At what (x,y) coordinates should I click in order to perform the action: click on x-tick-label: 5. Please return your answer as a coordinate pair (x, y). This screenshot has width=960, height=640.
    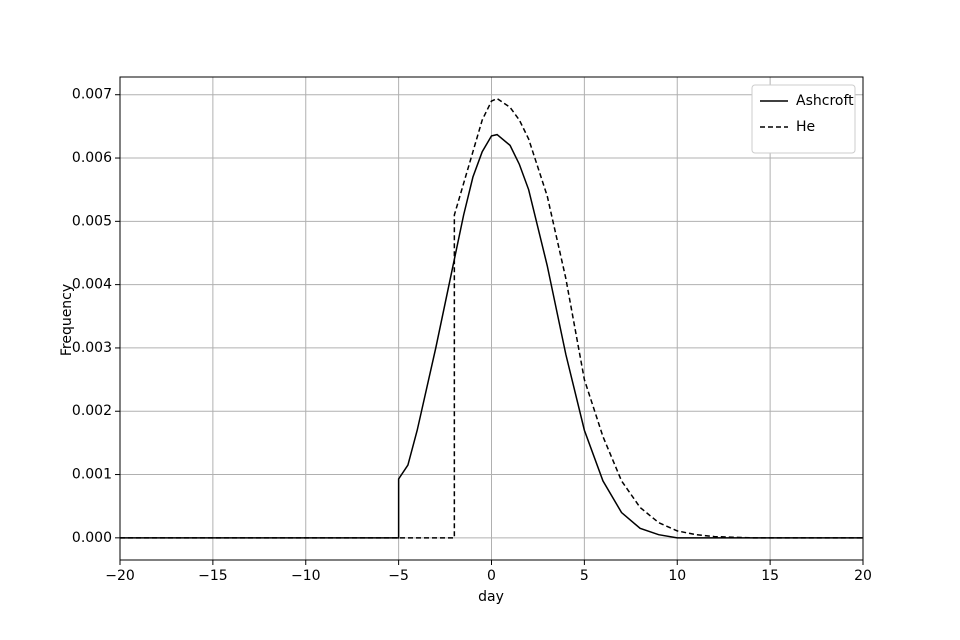
    Looking at the image, I should click on (584, 576).